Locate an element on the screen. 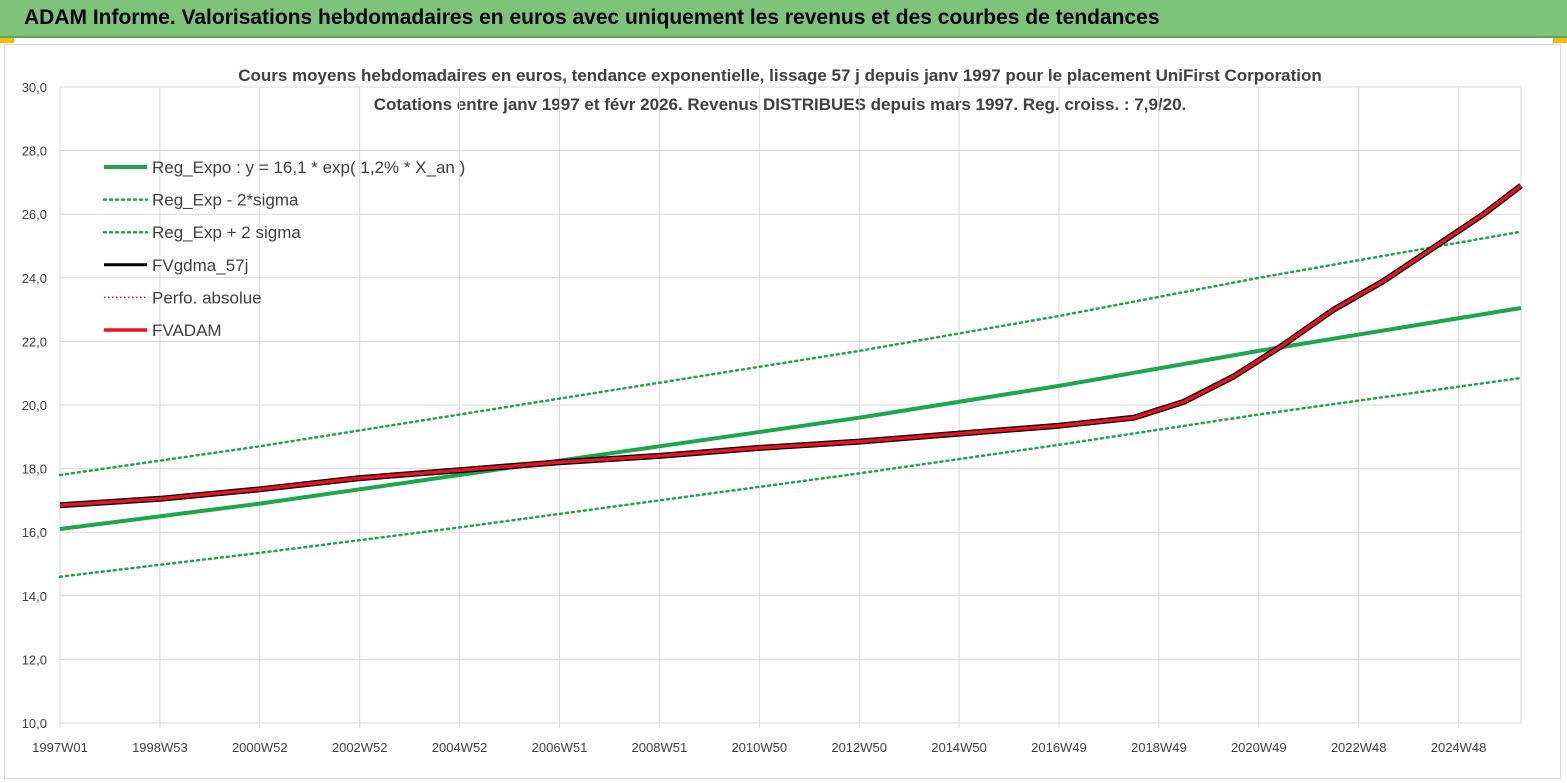  x-tick-label: 2006W51 is located at coordinates (560, 747).